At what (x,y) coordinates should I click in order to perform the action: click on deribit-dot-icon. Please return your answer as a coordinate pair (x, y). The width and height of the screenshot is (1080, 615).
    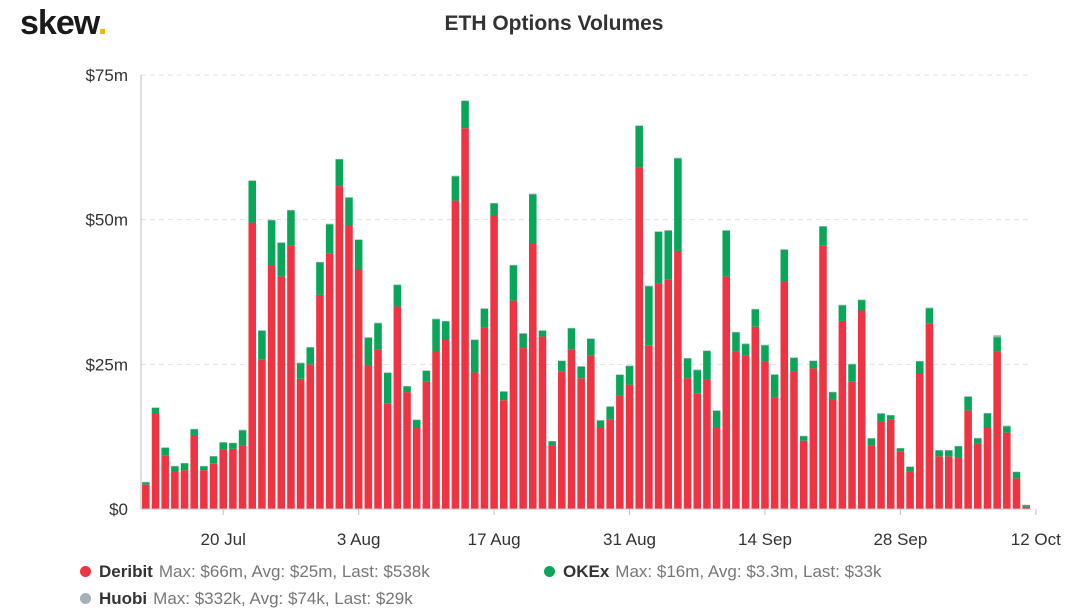
    Looking at the image, I should click on (85, 572).